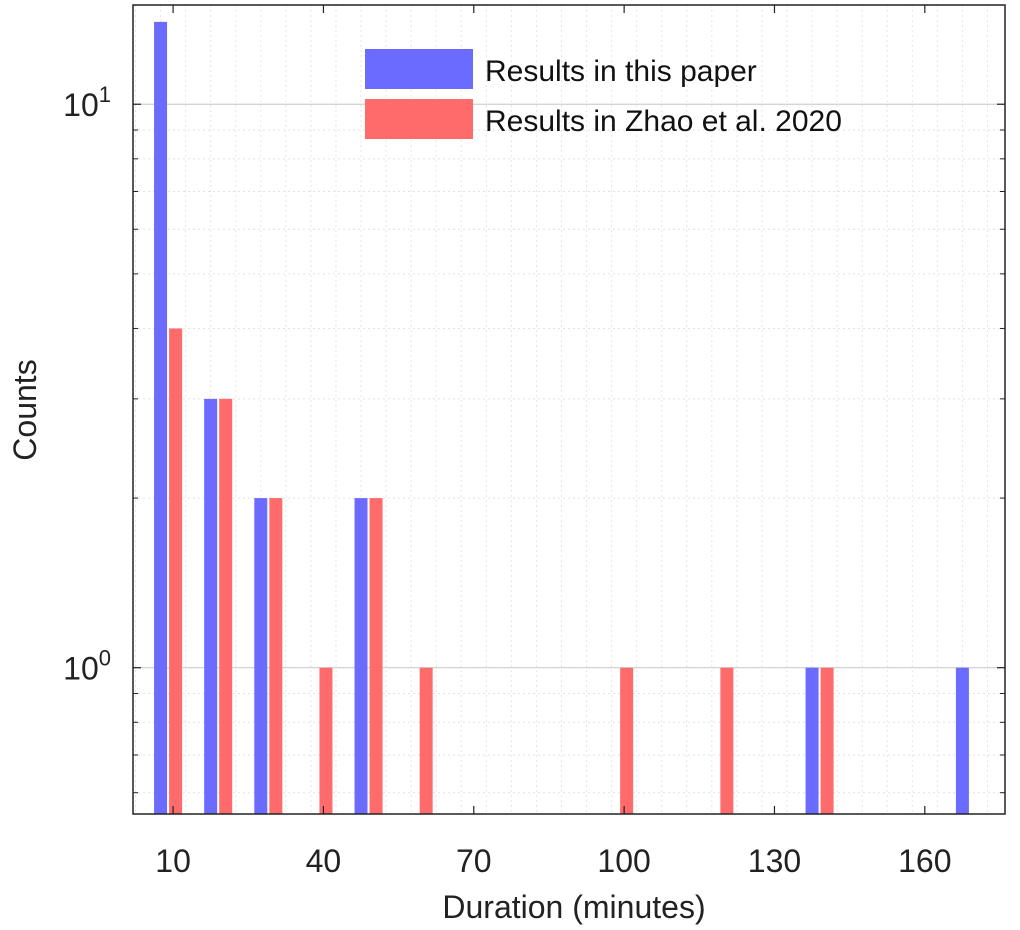  What do you see at coordinates (474, 861) in the screenshot?
I see `x-tick-label: 70` at bounding box center [474, 861].